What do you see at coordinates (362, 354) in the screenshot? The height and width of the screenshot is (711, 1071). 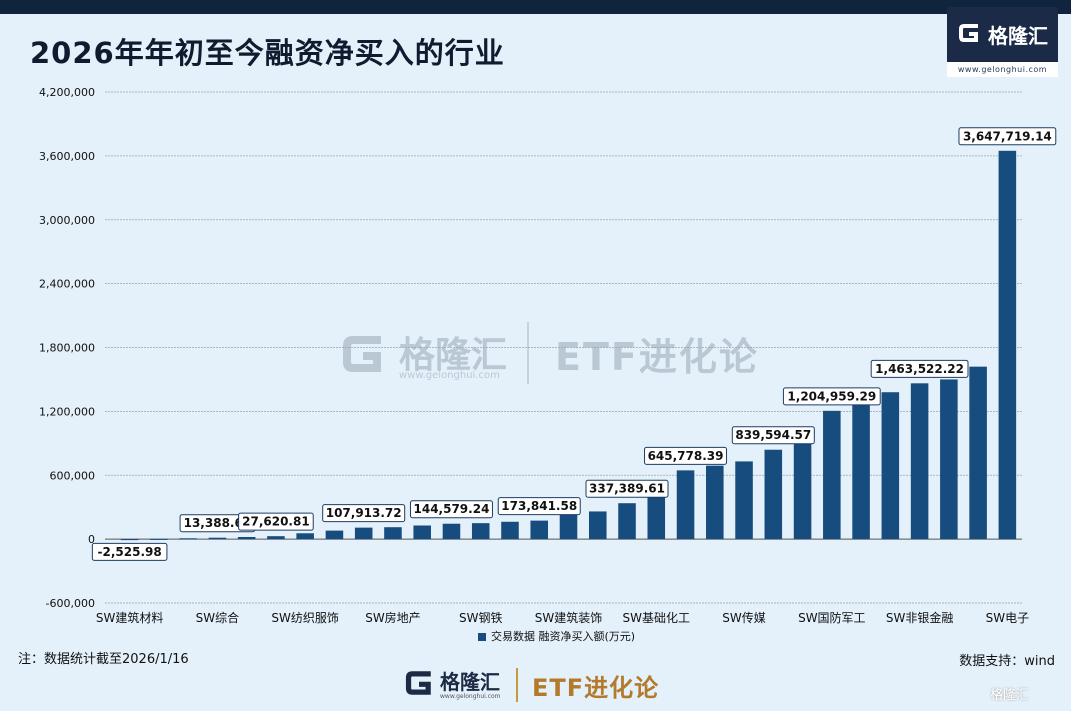 I see `watermark-g-icon` at bounding box center [362, 354].